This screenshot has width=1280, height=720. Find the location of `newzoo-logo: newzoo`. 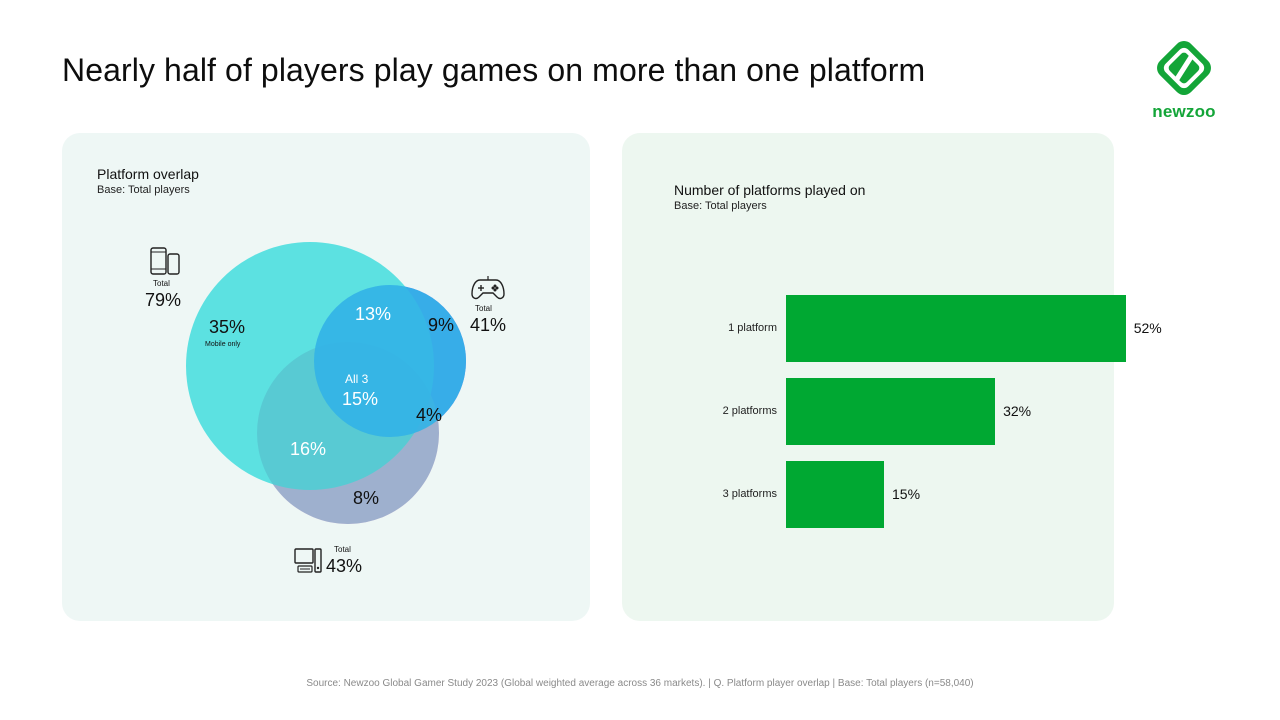

newzoo-logo: newzoo is located at coordinates (1184, 79).